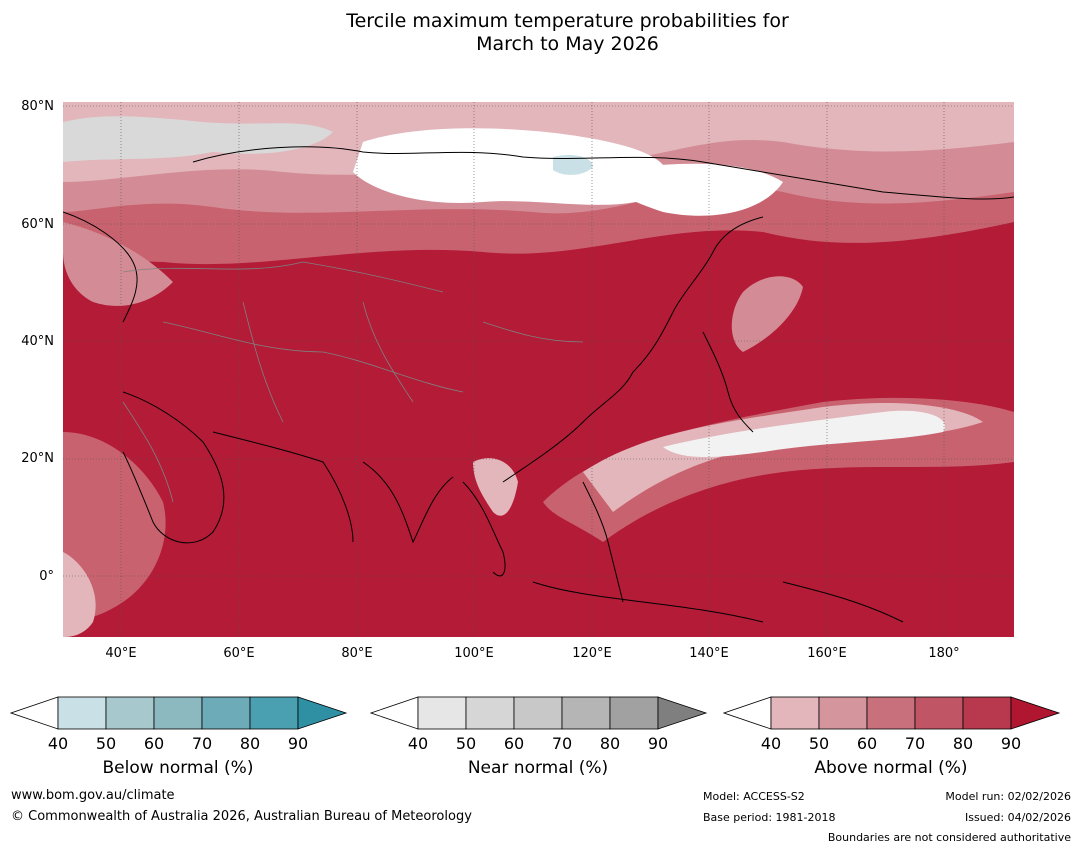 The height and width of the screenshot is (850, 1081). What do you see at coordinates (79, 594) in the screenshot?
I see `east-africa-light-area` at bounding box center [79, 594].